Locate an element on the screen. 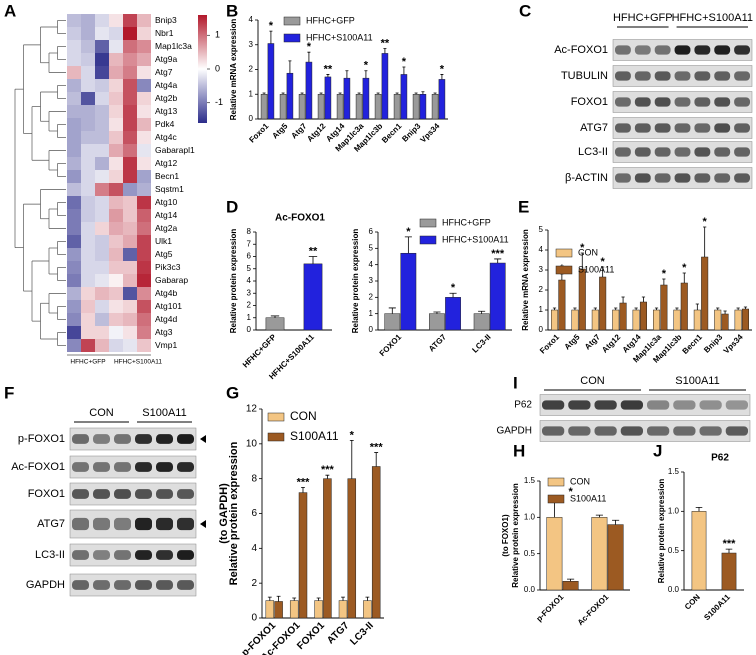 Image resolution: width=756 pixels, height=655 pixels. x-tick-label: ATG7 is located at coordinates (437, 342).